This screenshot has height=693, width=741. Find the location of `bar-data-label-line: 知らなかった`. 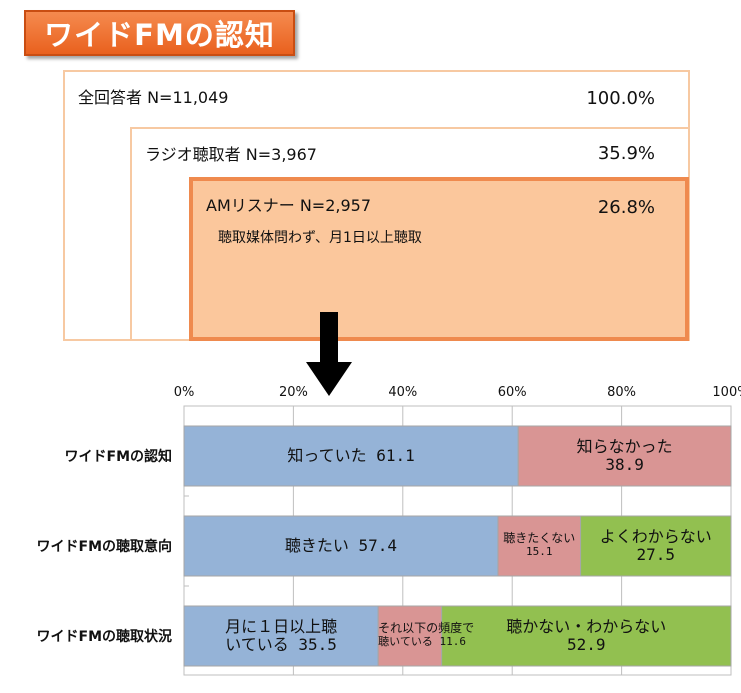

bar-data-label-line: 知らなかった is located at coordinates (624, 446).